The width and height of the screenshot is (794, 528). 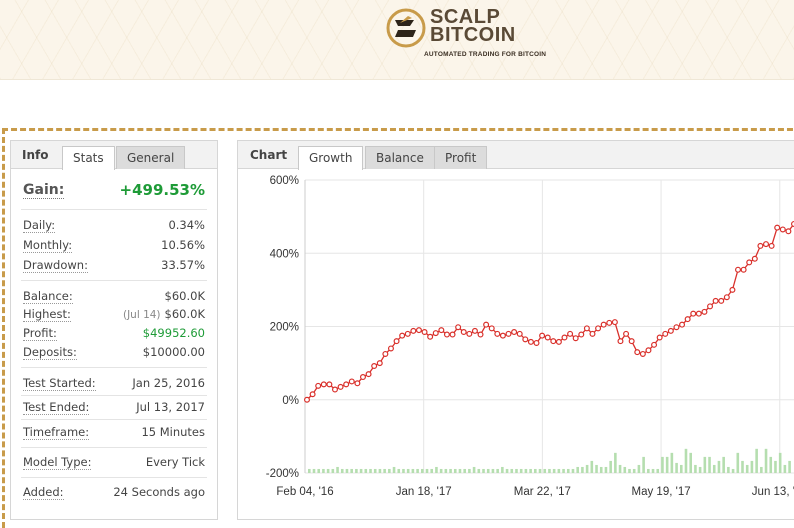 What do you see at coordinates (465, 17) in the screenshot?
I see `brand-name-line-1: SCALP` at bounding box center [465, 17].